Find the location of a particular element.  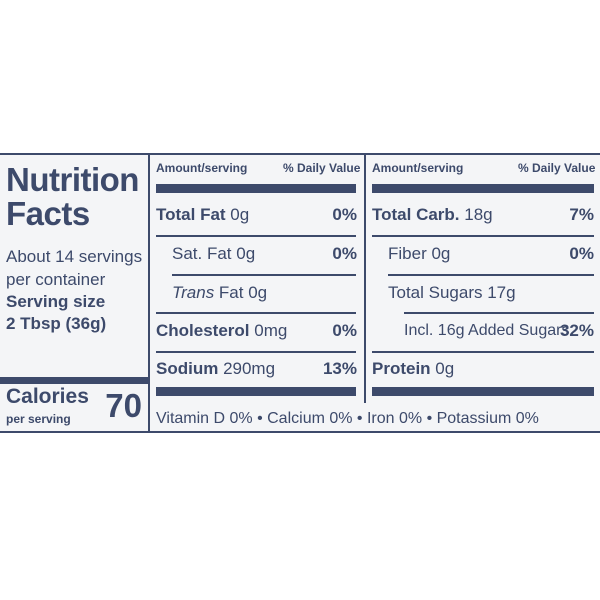

title-facts: Facts is located at coordinates (48, 213).